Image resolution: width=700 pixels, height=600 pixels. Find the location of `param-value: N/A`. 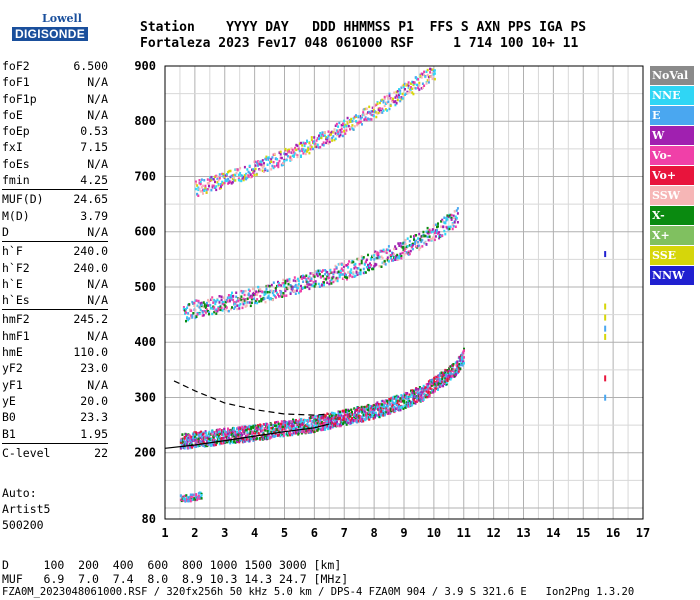

param-value: N/A is located at coordinates (97, 231).